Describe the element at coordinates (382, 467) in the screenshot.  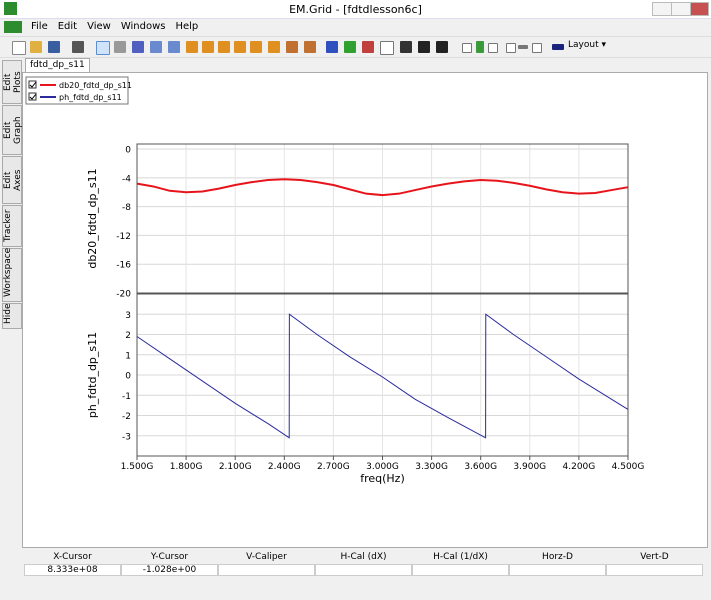
I see `x-tick-label: 3.000G` at that location.